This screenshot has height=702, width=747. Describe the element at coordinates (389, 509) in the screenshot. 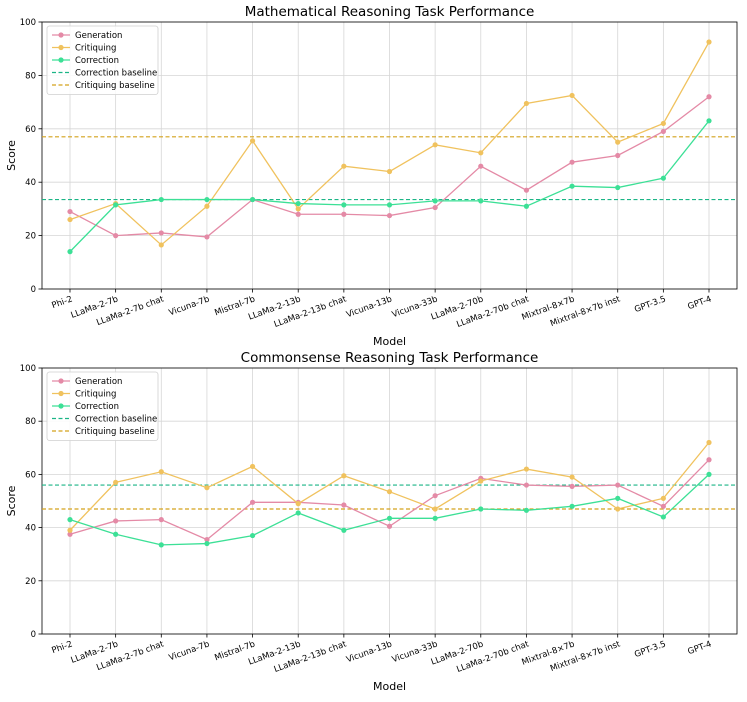

I see `series-correction` at that location.